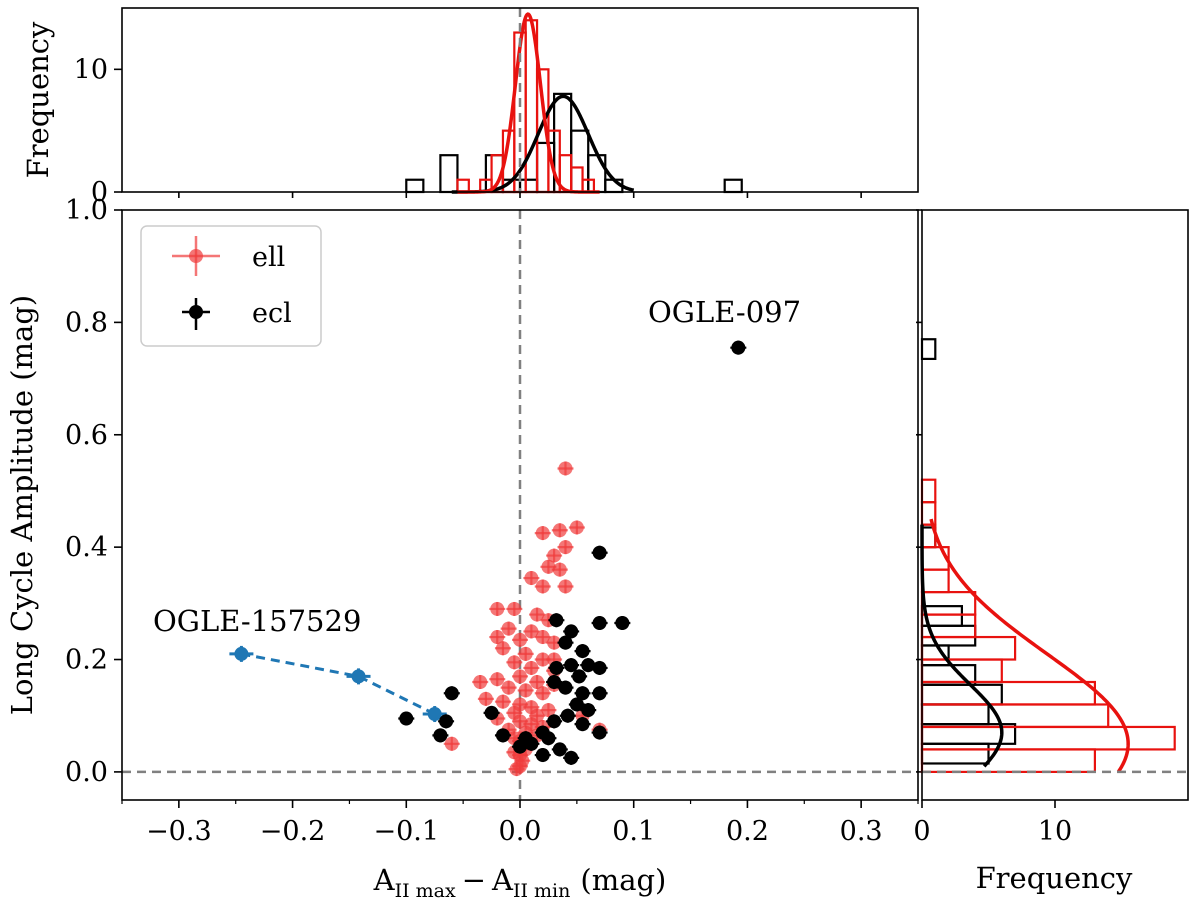 Image resolution: width=1200 pixels, height=914 pixels. Describe the element at coordinates (86, 547) in the screenshot. I see `main-y-tick-label: 0.4` at that location.